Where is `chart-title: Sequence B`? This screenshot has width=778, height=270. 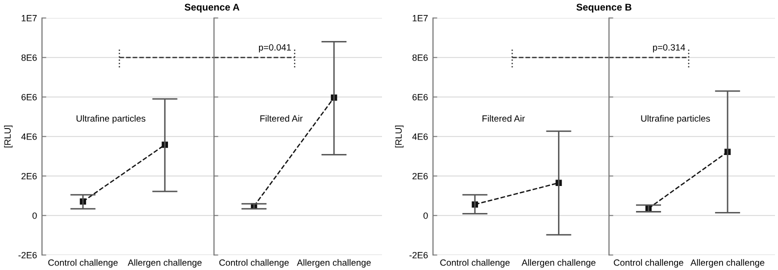
chart-title: Sequence B is located at coordinates (604, 8).